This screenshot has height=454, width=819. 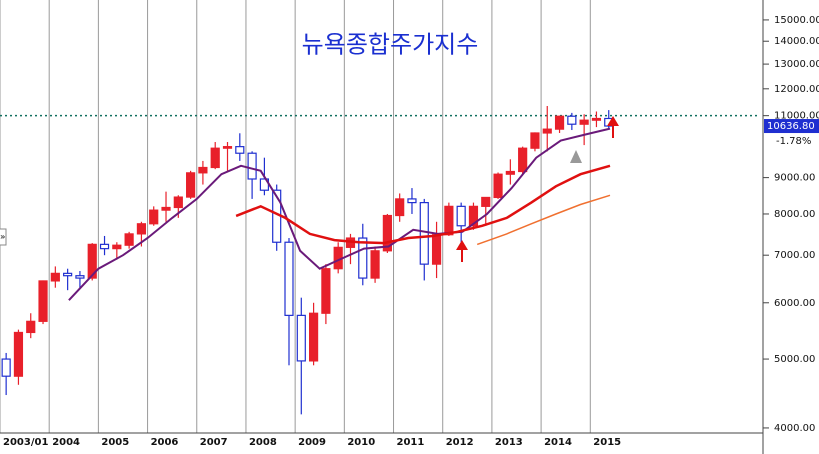 I want to click on x-tick-label: 2008, so click(x=263, y=442).